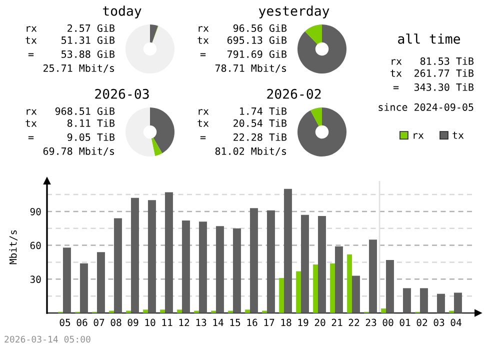 Image resolution: width=500 pixels, height=348 pixels. Describe the element at coordinates (79, 68) in the screenshot. I see `text: 25.71 Mbit/s` at that location.